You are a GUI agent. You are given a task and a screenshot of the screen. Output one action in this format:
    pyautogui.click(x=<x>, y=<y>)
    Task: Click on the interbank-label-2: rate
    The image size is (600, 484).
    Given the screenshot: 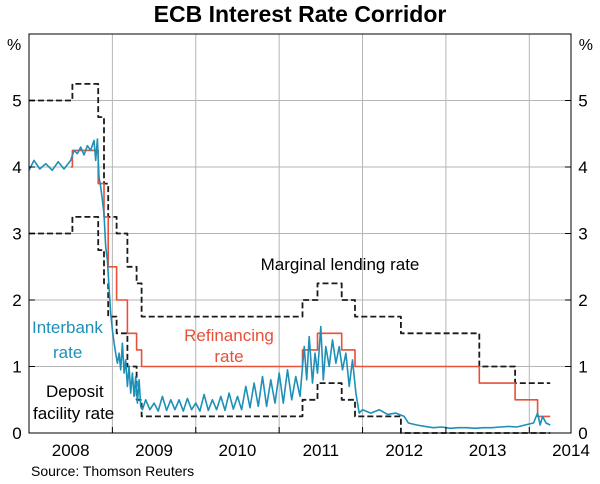 What is the action you would take?
    pyautogui.click(x=67, y=352)
    